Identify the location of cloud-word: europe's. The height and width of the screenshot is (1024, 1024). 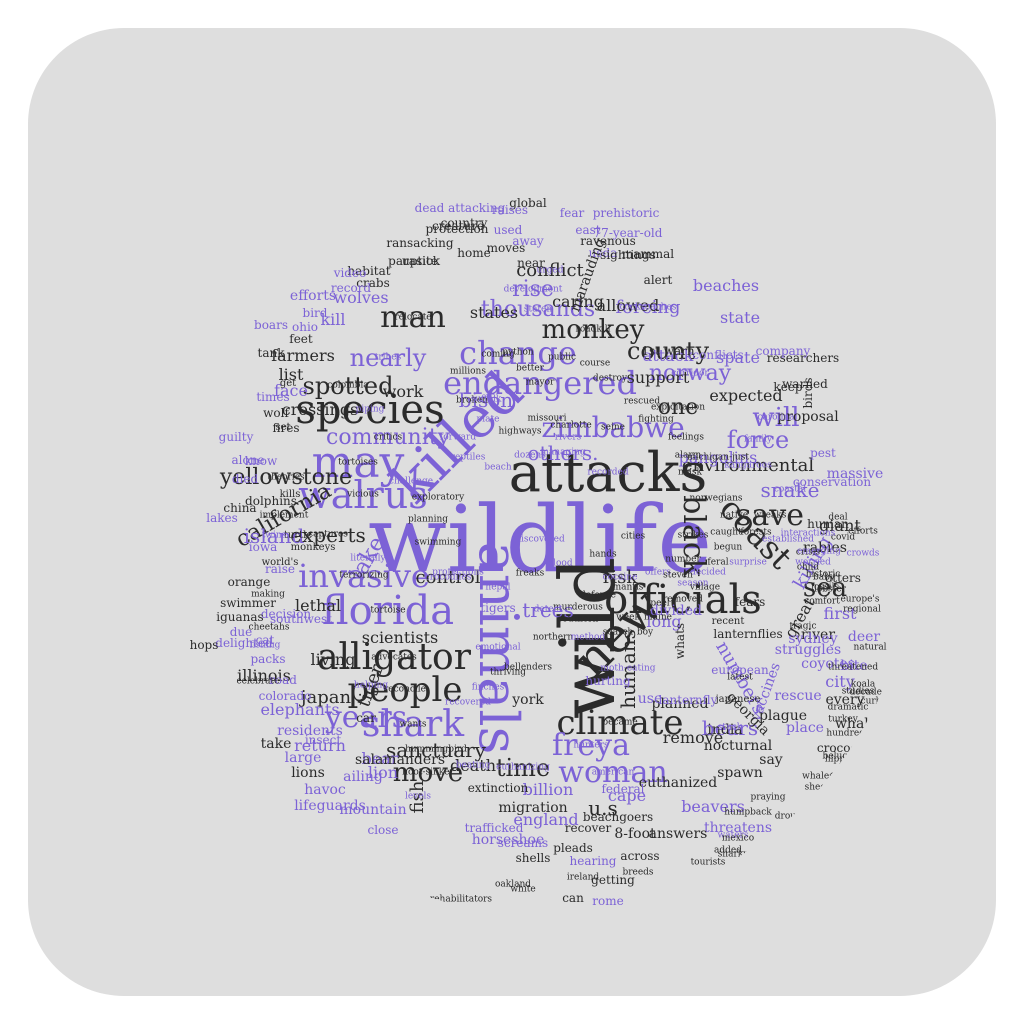
(860, 599).